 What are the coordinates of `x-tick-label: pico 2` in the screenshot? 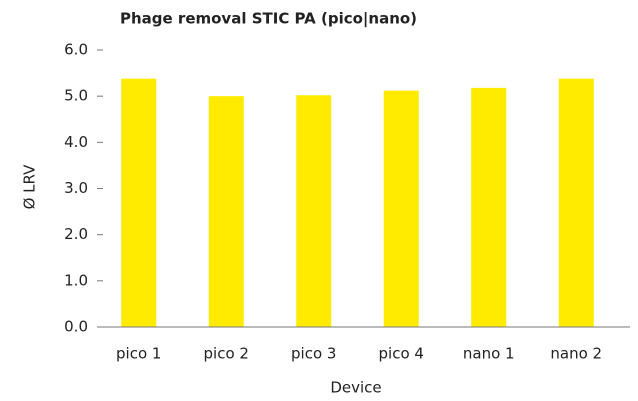 It's located at (226, 354).